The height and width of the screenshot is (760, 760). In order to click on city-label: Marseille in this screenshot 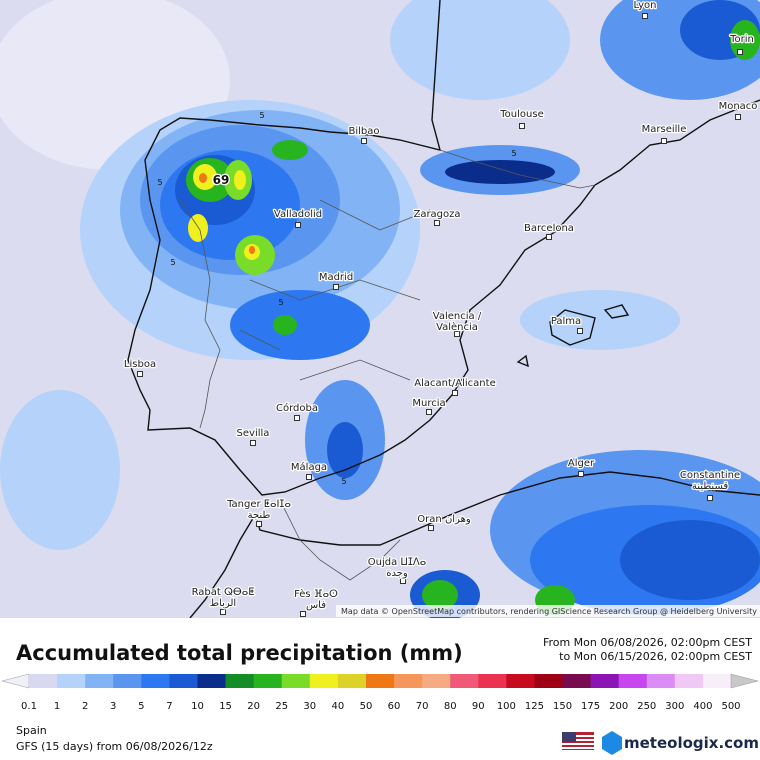, I will do `click(664, 129)`.